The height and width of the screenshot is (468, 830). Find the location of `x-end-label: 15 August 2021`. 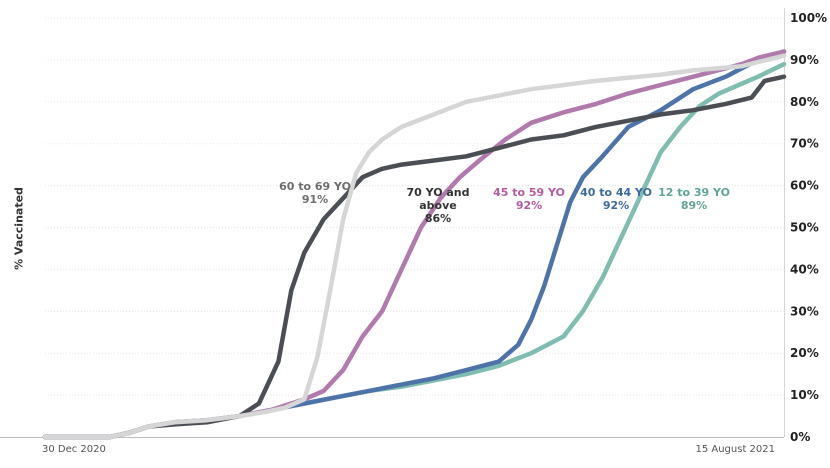

x-end-label: 15 August 2021 is located at coordinates (735, 449).